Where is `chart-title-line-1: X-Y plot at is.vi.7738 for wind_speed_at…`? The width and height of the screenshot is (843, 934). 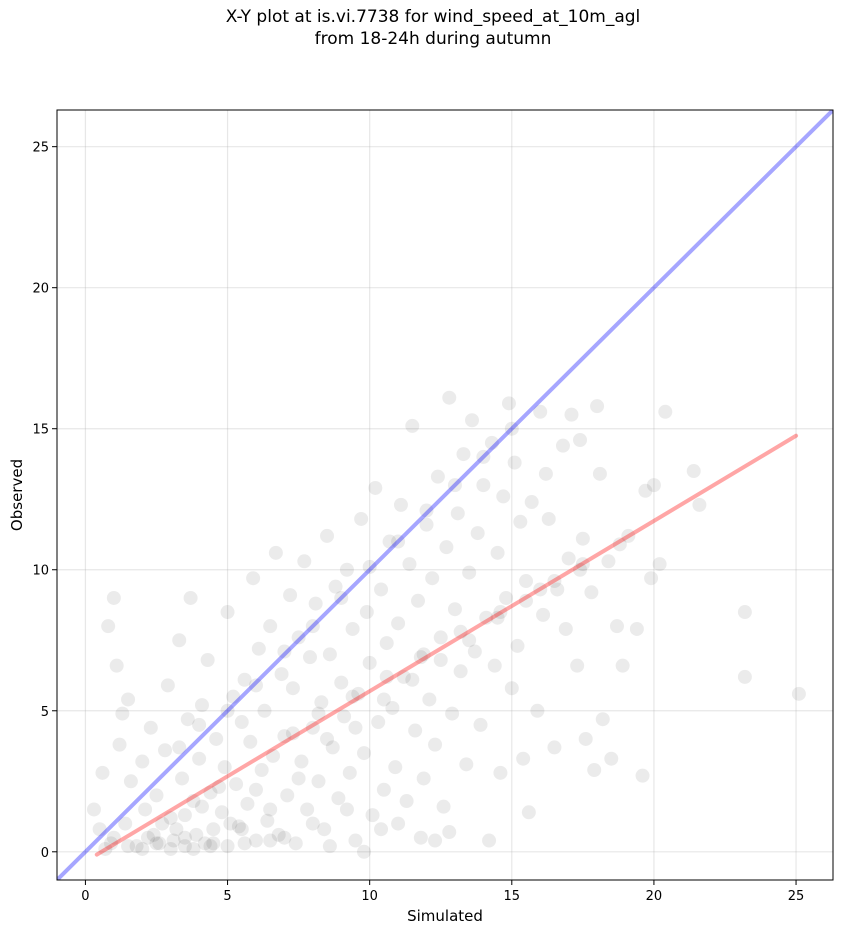
chart-title-line-1: X-Y plot at is.vi.7738 for wind_speed_at… is located at coordinates (433, 17).